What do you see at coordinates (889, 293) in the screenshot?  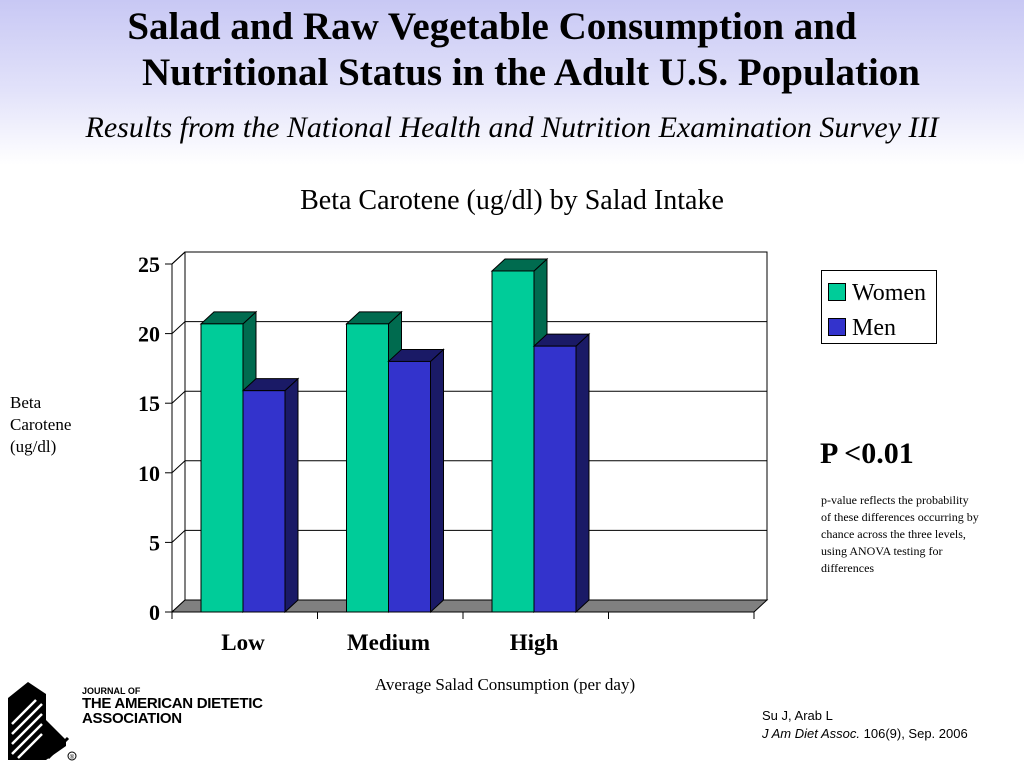 I see `legend-label-women: Women` at bounding box center [889, 293].